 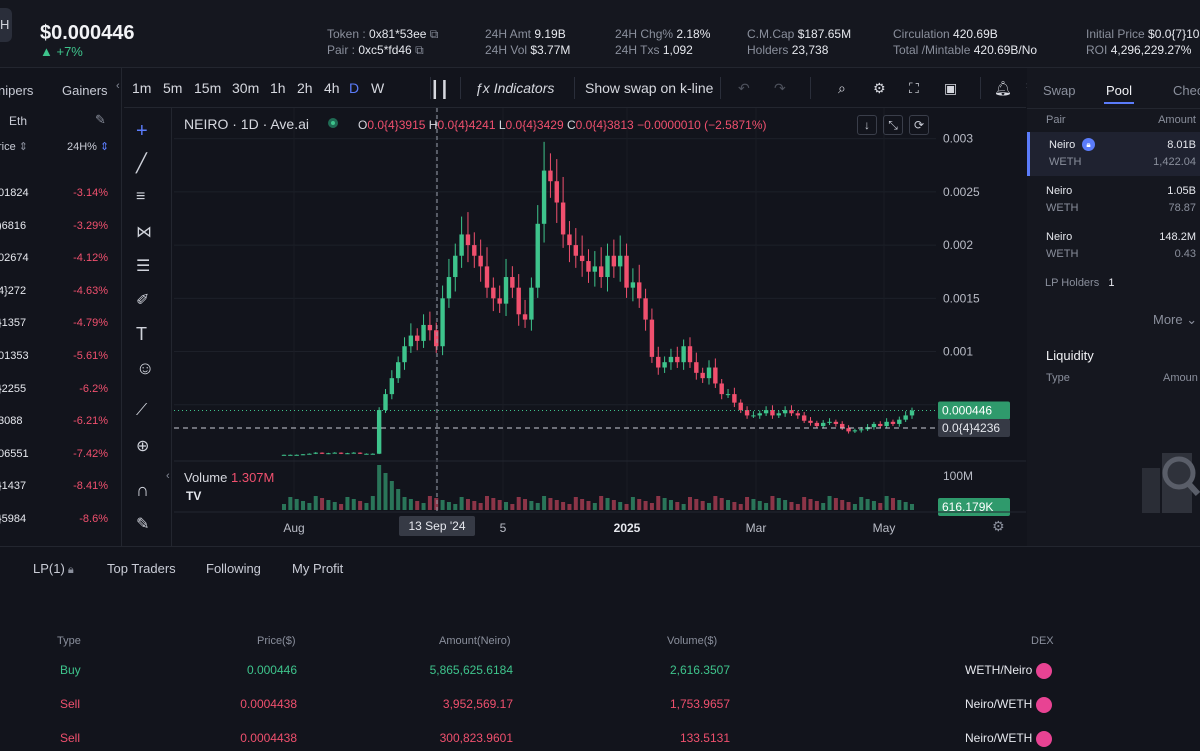 I want to click on trades-tab-3: Following, so click(x=233, y=568).